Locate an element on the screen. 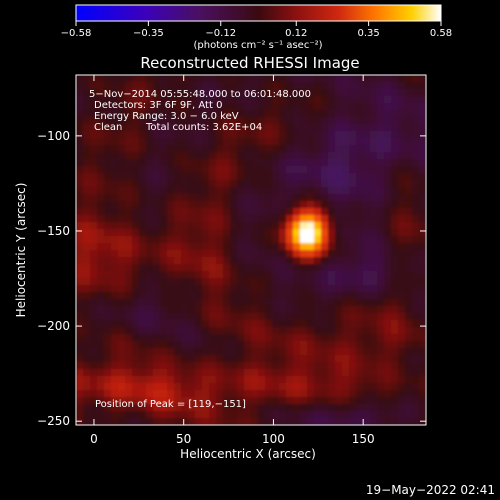 Image resolution: width=500 pixels, height=500 pixels. annotation-method: Clean is located at coordinates (108, 127).